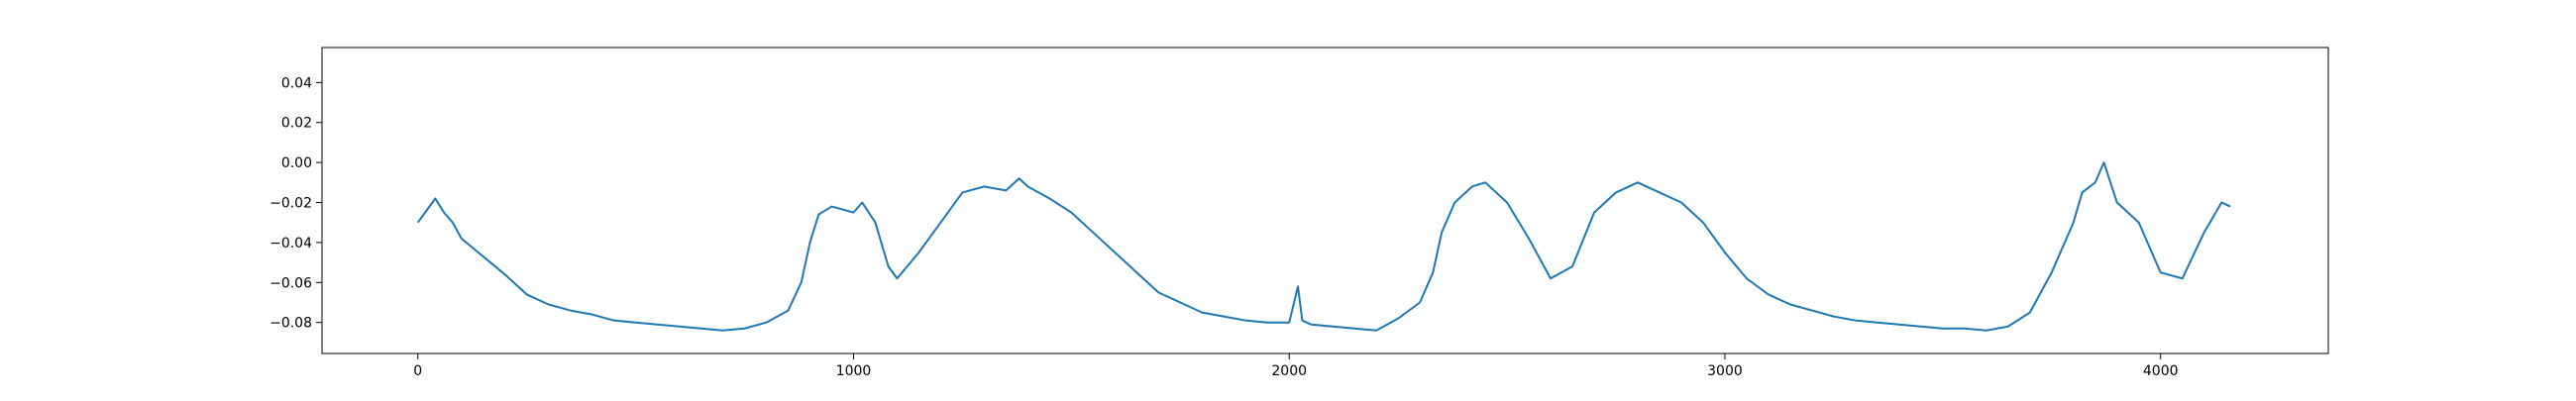  Describe the element at coordinates (290, 324) in the screenshot. I see `y-tick-label: −0.08` at that location.